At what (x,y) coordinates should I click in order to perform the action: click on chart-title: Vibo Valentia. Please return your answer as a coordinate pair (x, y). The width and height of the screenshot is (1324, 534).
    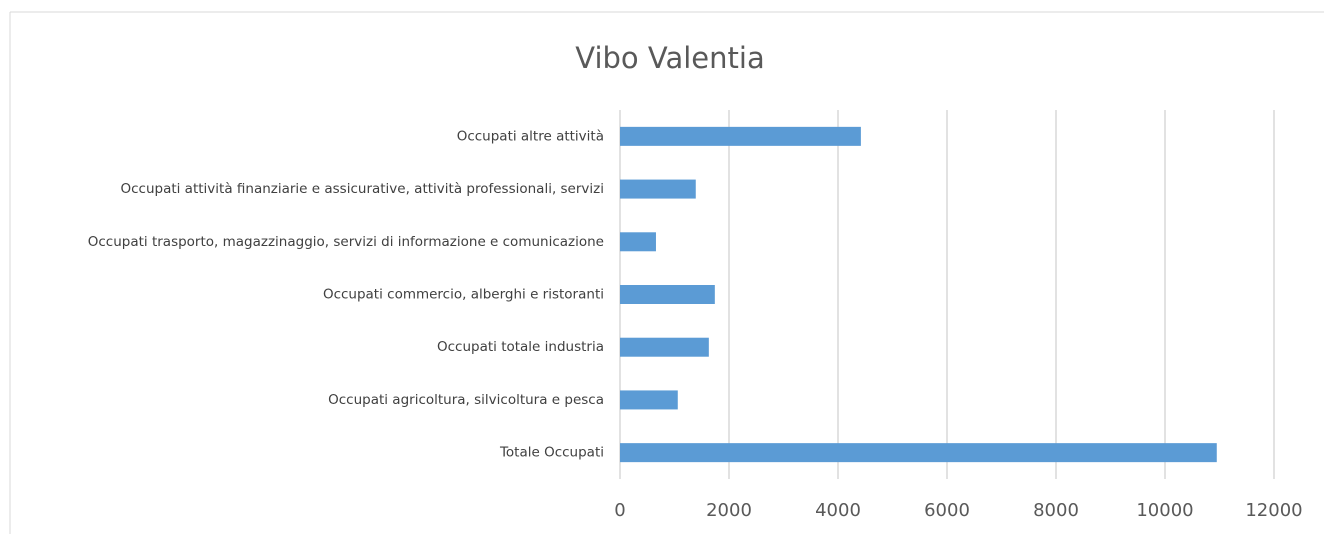
    Looking at the image, I should click on (669, 58).